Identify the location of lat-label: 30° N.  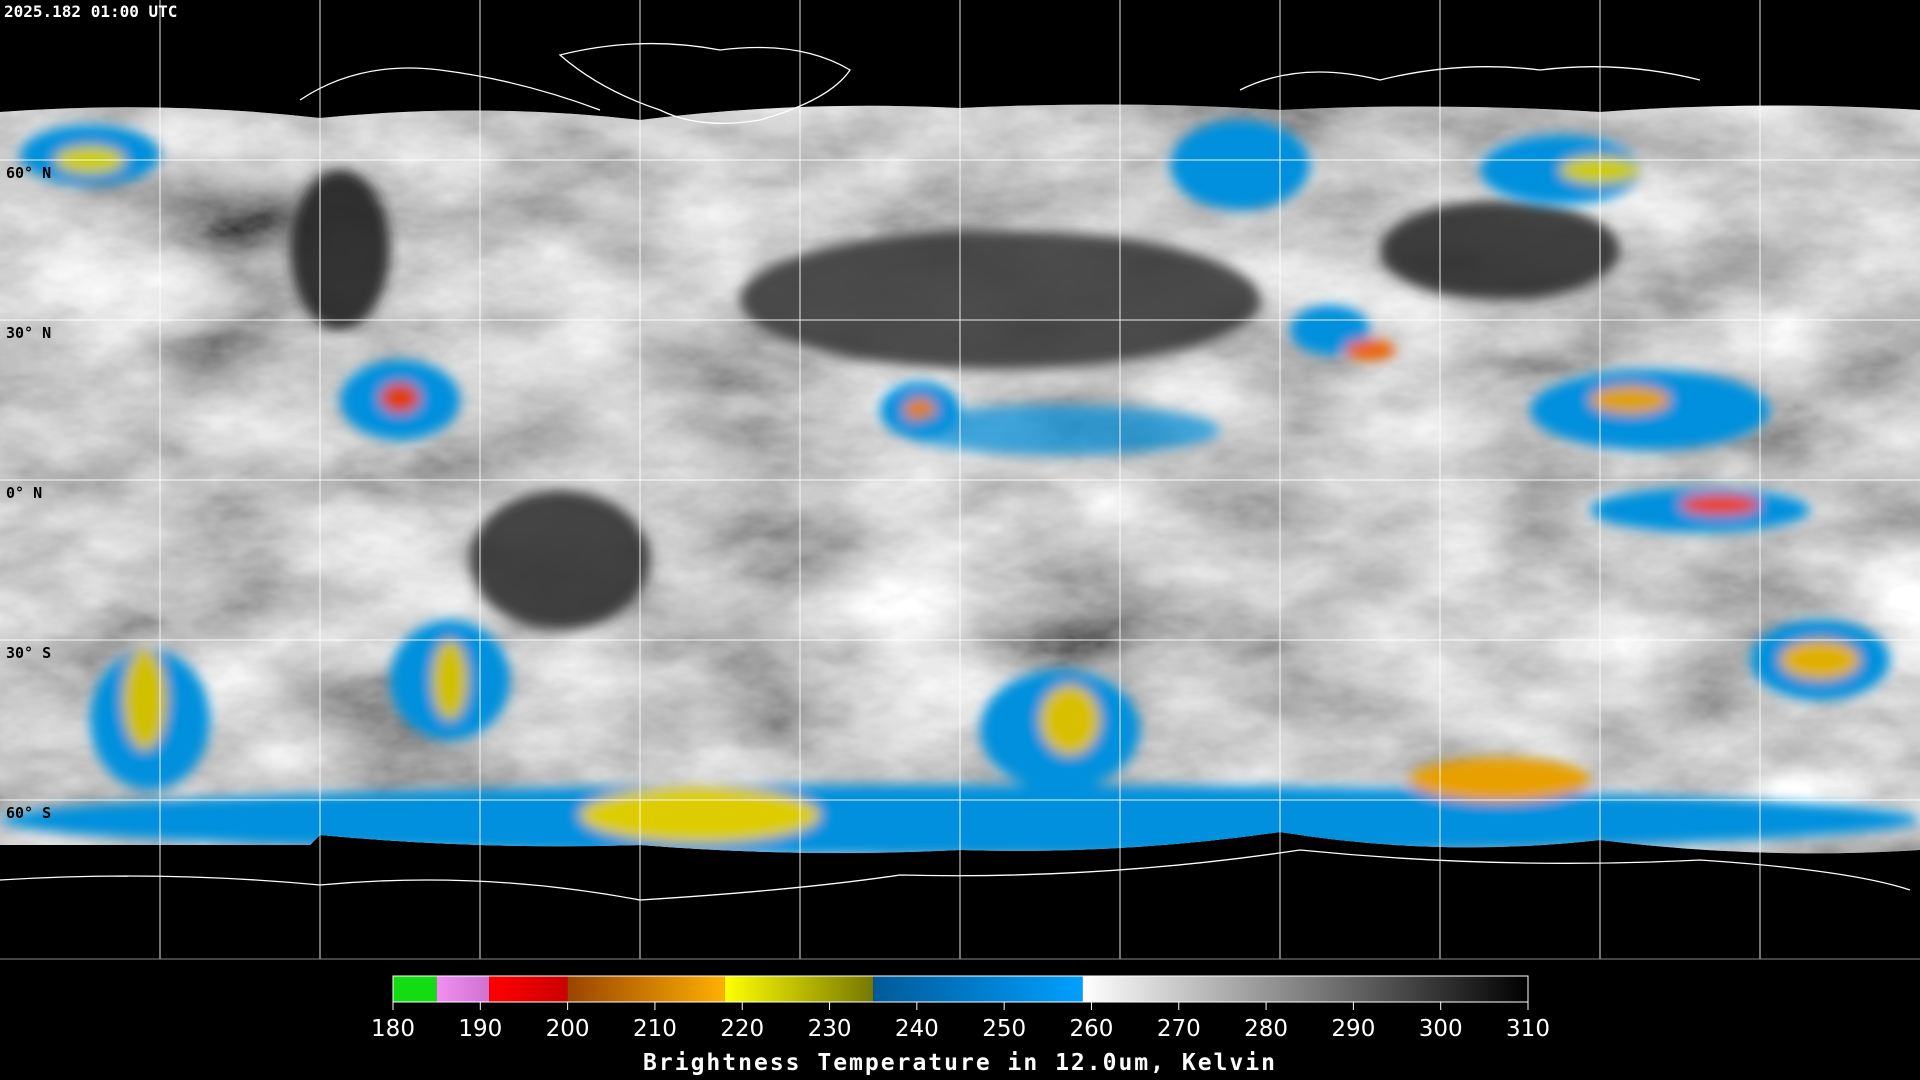
(28, 333).